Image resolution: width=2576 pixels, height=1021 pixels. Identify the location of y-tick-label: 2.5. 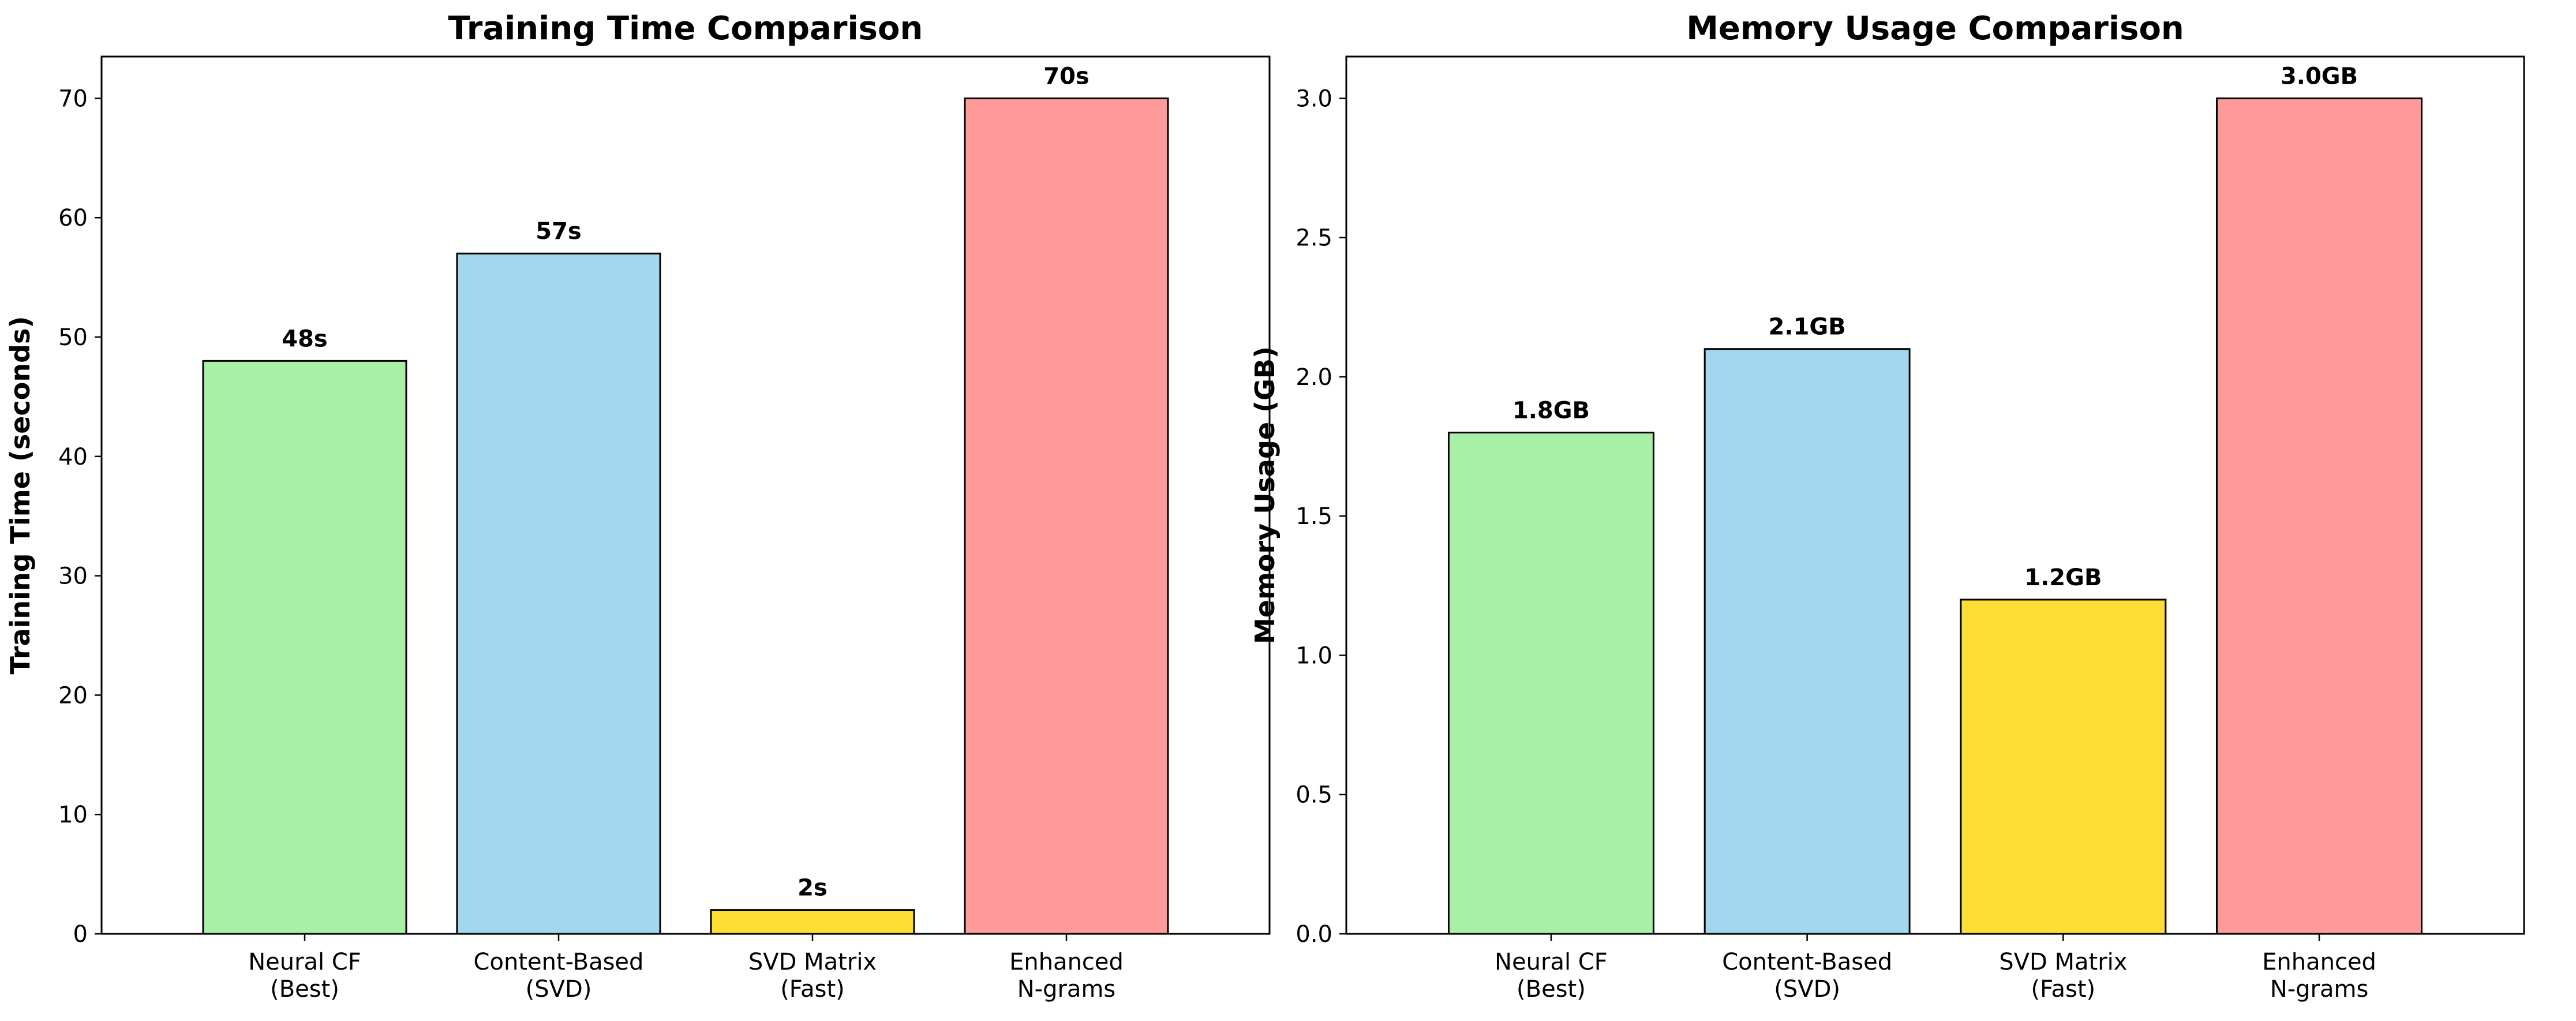
(1314, 238).